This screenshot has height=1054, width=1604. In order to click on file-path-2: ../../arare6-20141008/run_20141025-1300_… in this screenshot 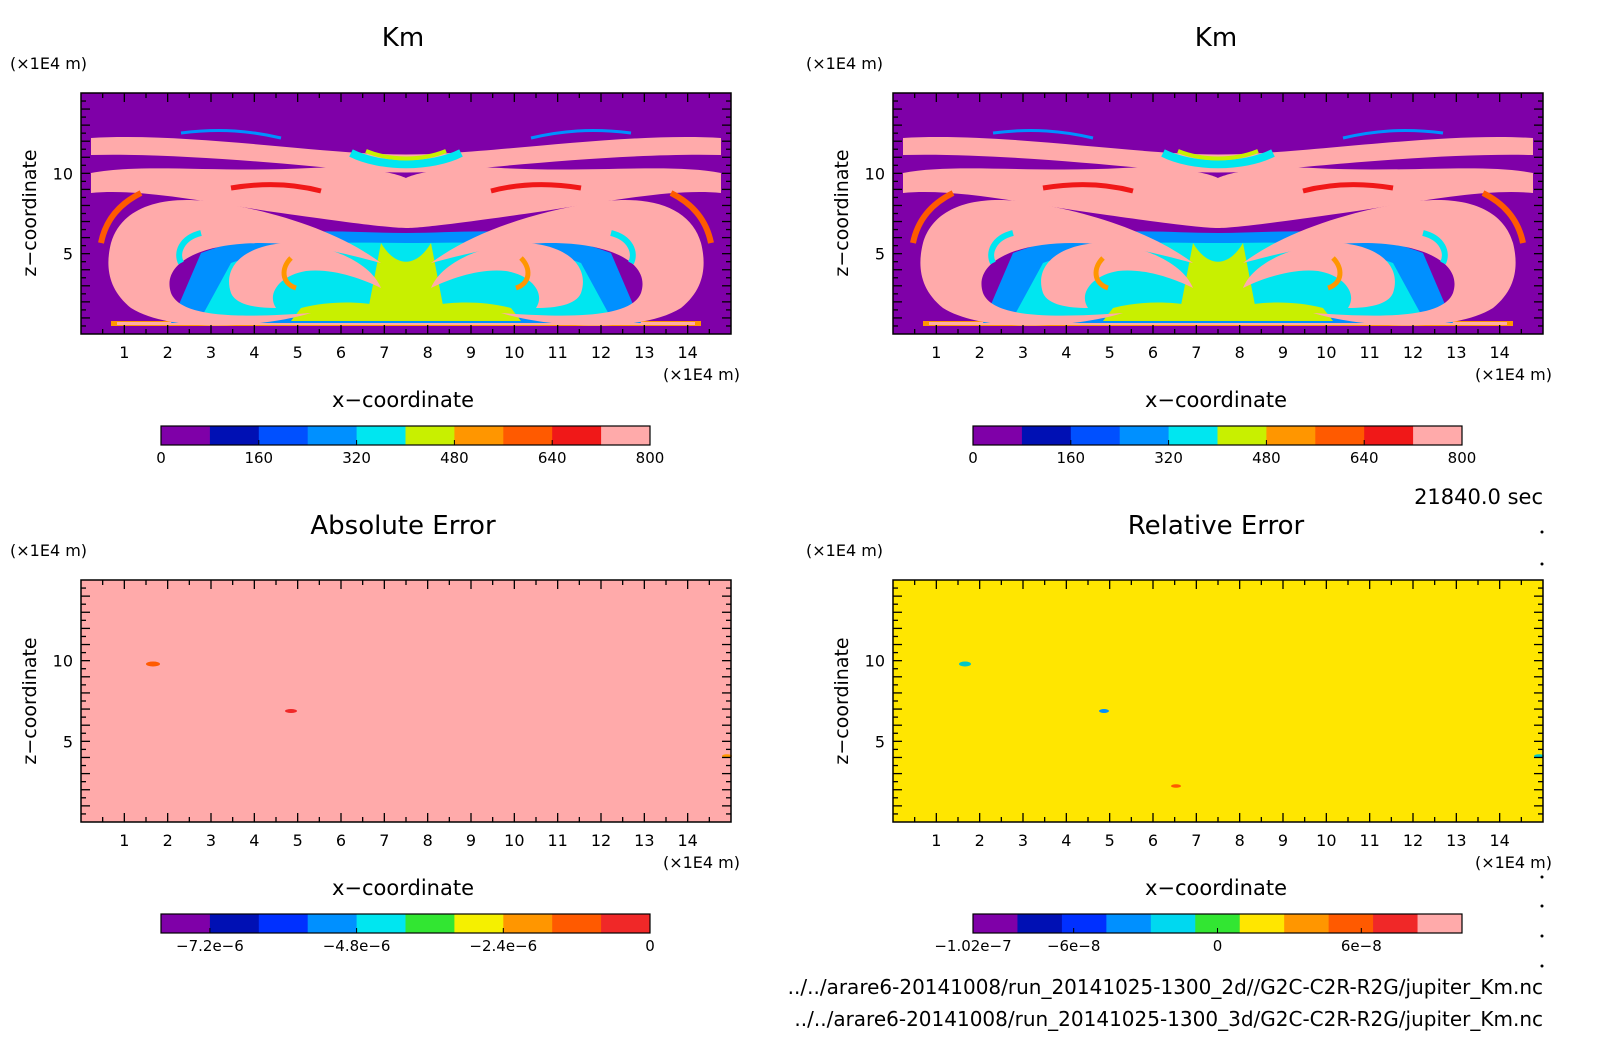, I will do `click(1168, 1019)`.